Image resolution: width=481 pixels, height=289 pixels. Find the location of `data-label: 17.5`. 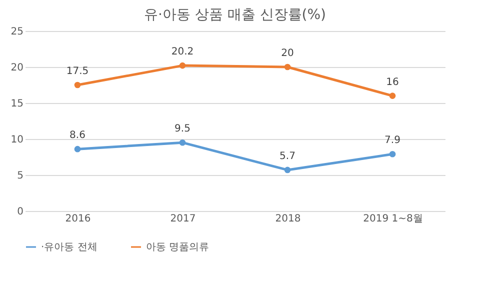

data-label: 17.5 is located at coordinates (77, 71).